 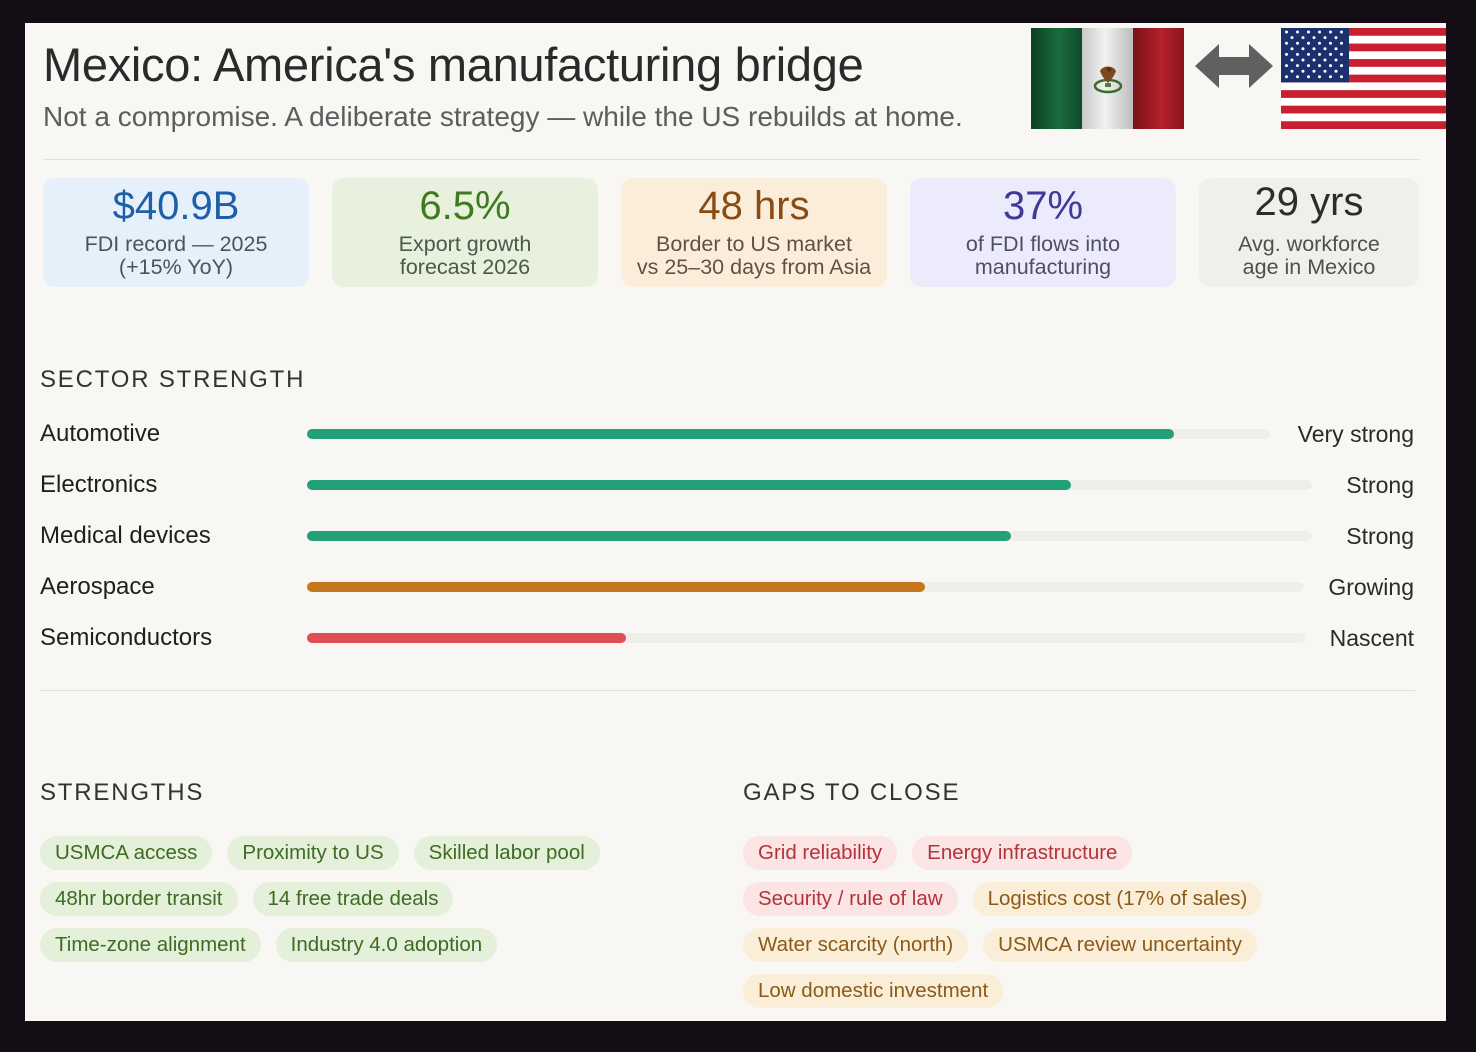 I want to click on gap-tag: USMCA review uncertainty, so click(x=1120, y=945).